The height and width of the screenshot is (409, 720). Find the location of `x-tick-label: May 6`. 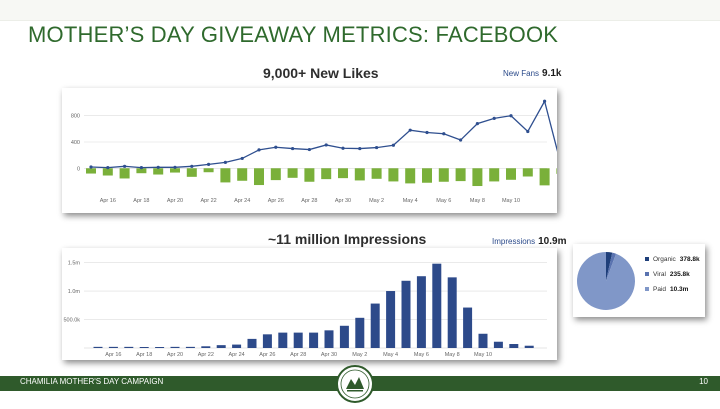

x-tick-label: May 6 is located at coordinates (443, 201).